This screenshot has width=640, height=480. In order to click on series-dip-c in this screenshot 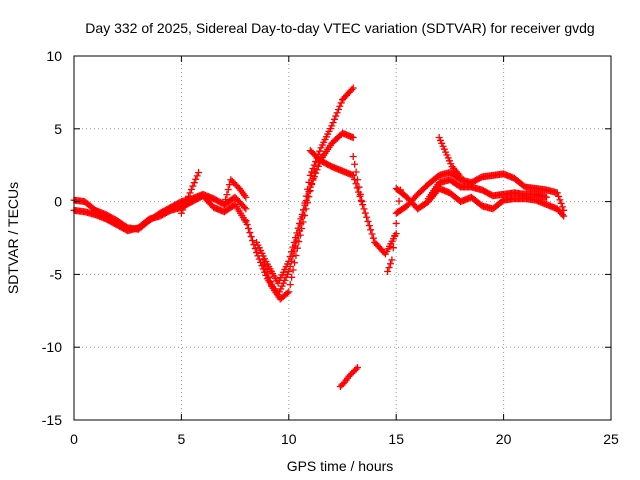, I will do `click(289, 235)`.